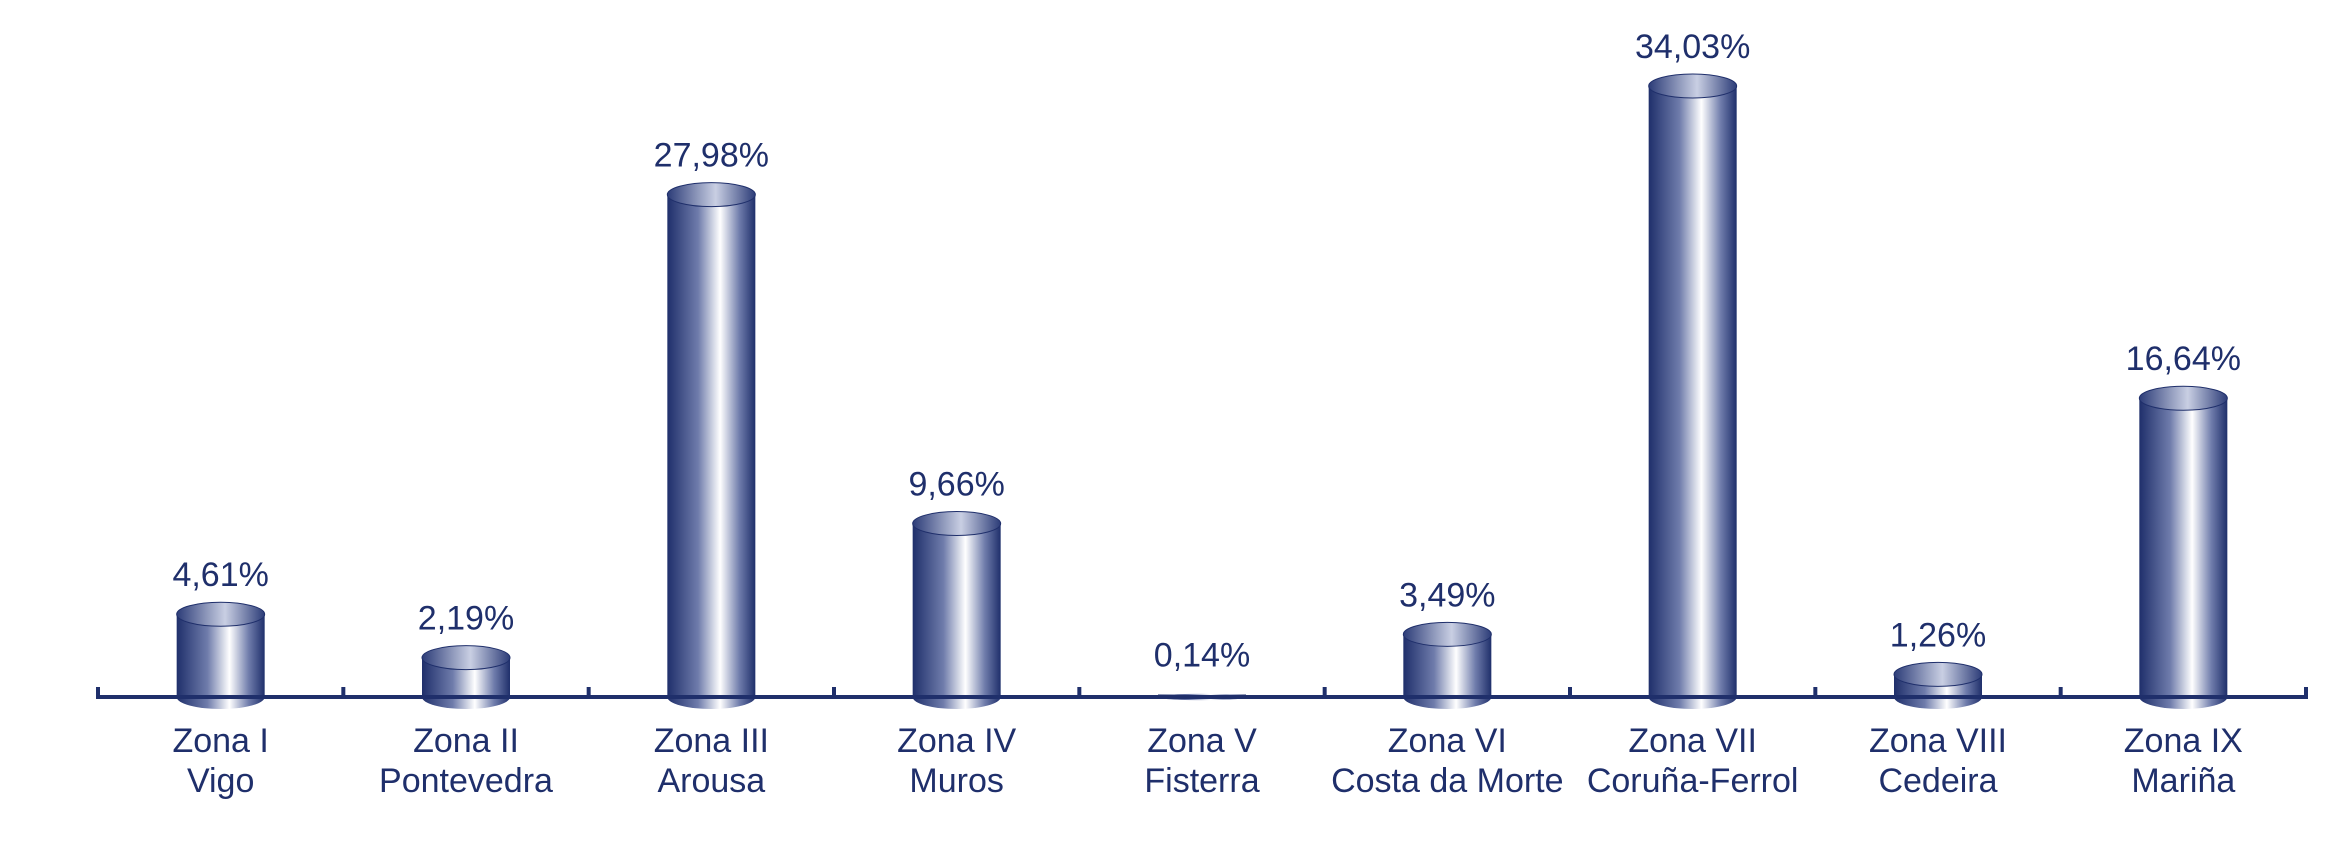  Describe the element at coordinates (2183, 781) in the screenshot. I see `x-tick-label: Mariña` at that location.